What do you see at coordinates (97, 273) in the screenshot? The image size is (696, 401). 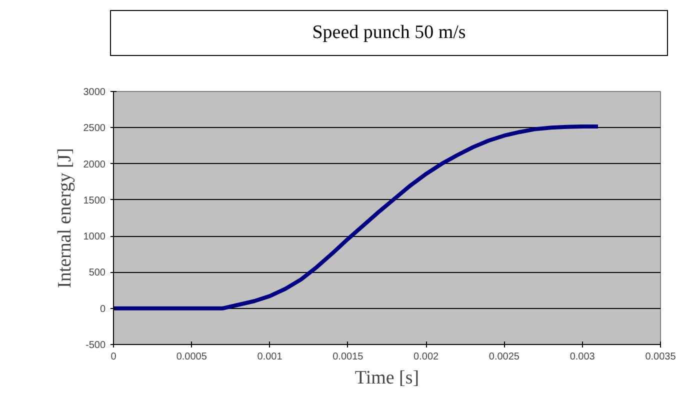 I see `y-tick-label: 500` at bounding box center [97, 273].